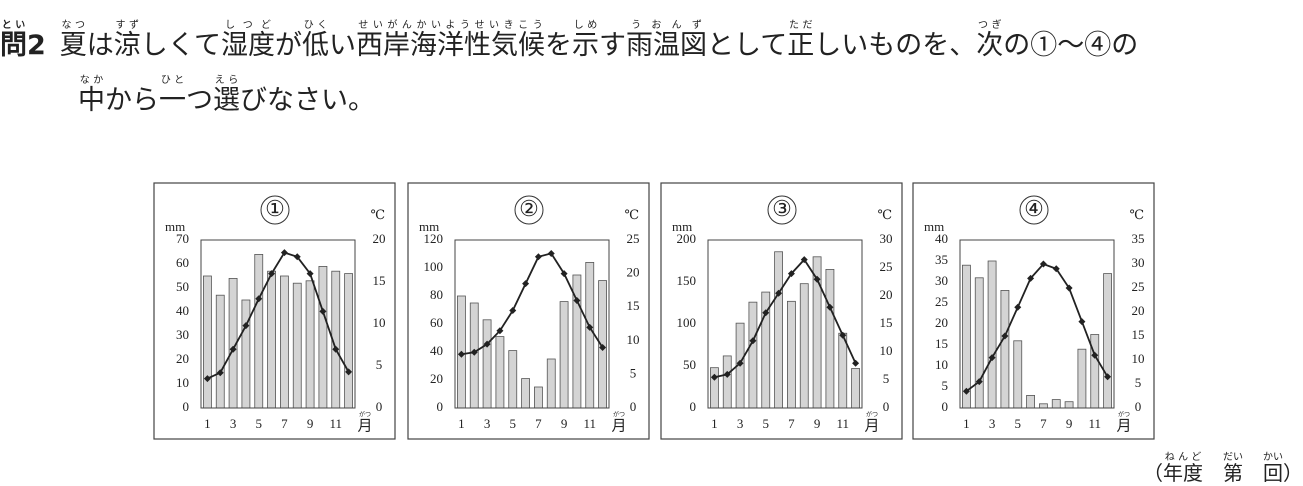  What do you see at coordinates (182, 262) in the screenshot?
I see `y-tick-label: 60` at bounding box center [182, 262].